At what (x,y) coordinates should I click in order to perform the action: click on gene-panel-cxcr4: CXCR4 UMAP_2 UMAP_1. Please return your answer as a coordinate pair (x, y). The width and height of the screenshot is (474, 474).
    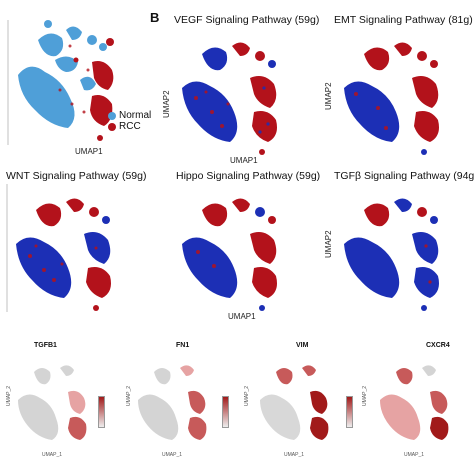
    Looking at the image, I should click on (415, 405).